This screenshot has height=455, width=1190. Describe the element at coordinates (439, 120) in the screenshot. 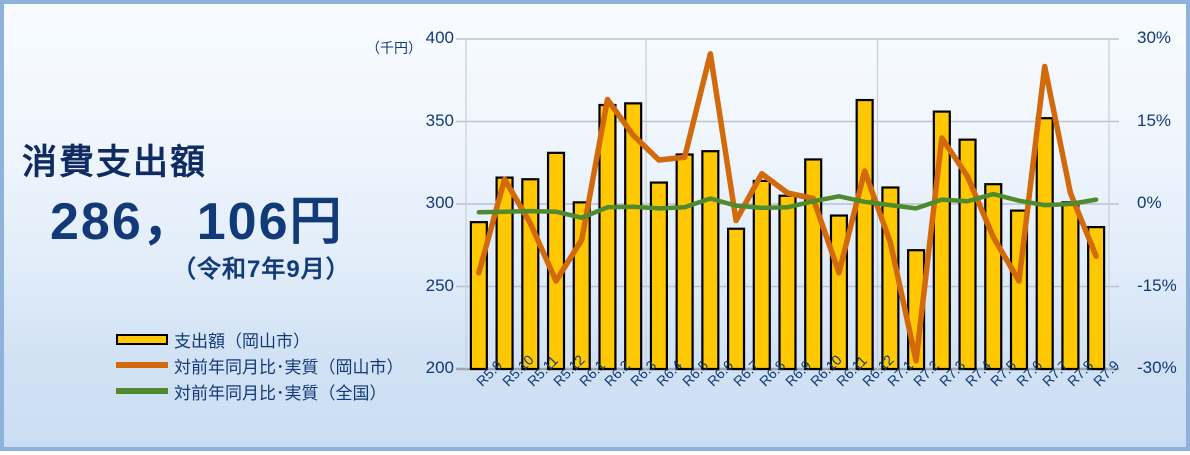

I see `y-axis-left-tick: 350` at that location.